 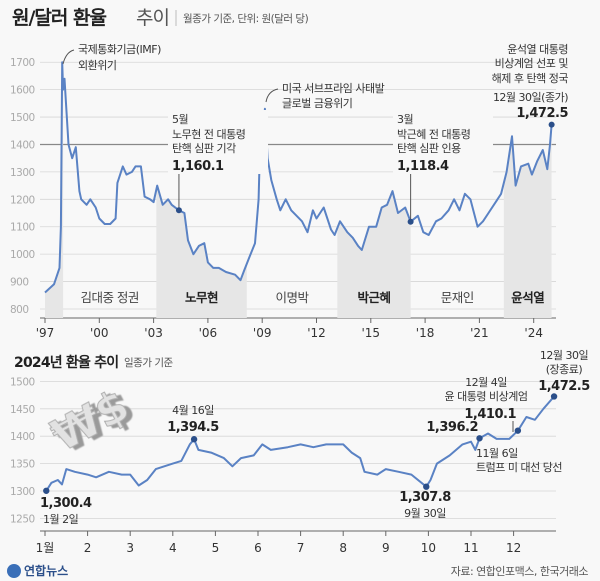 I want to click on page-title: 원/달러 환율, so click(x=59, y=18).